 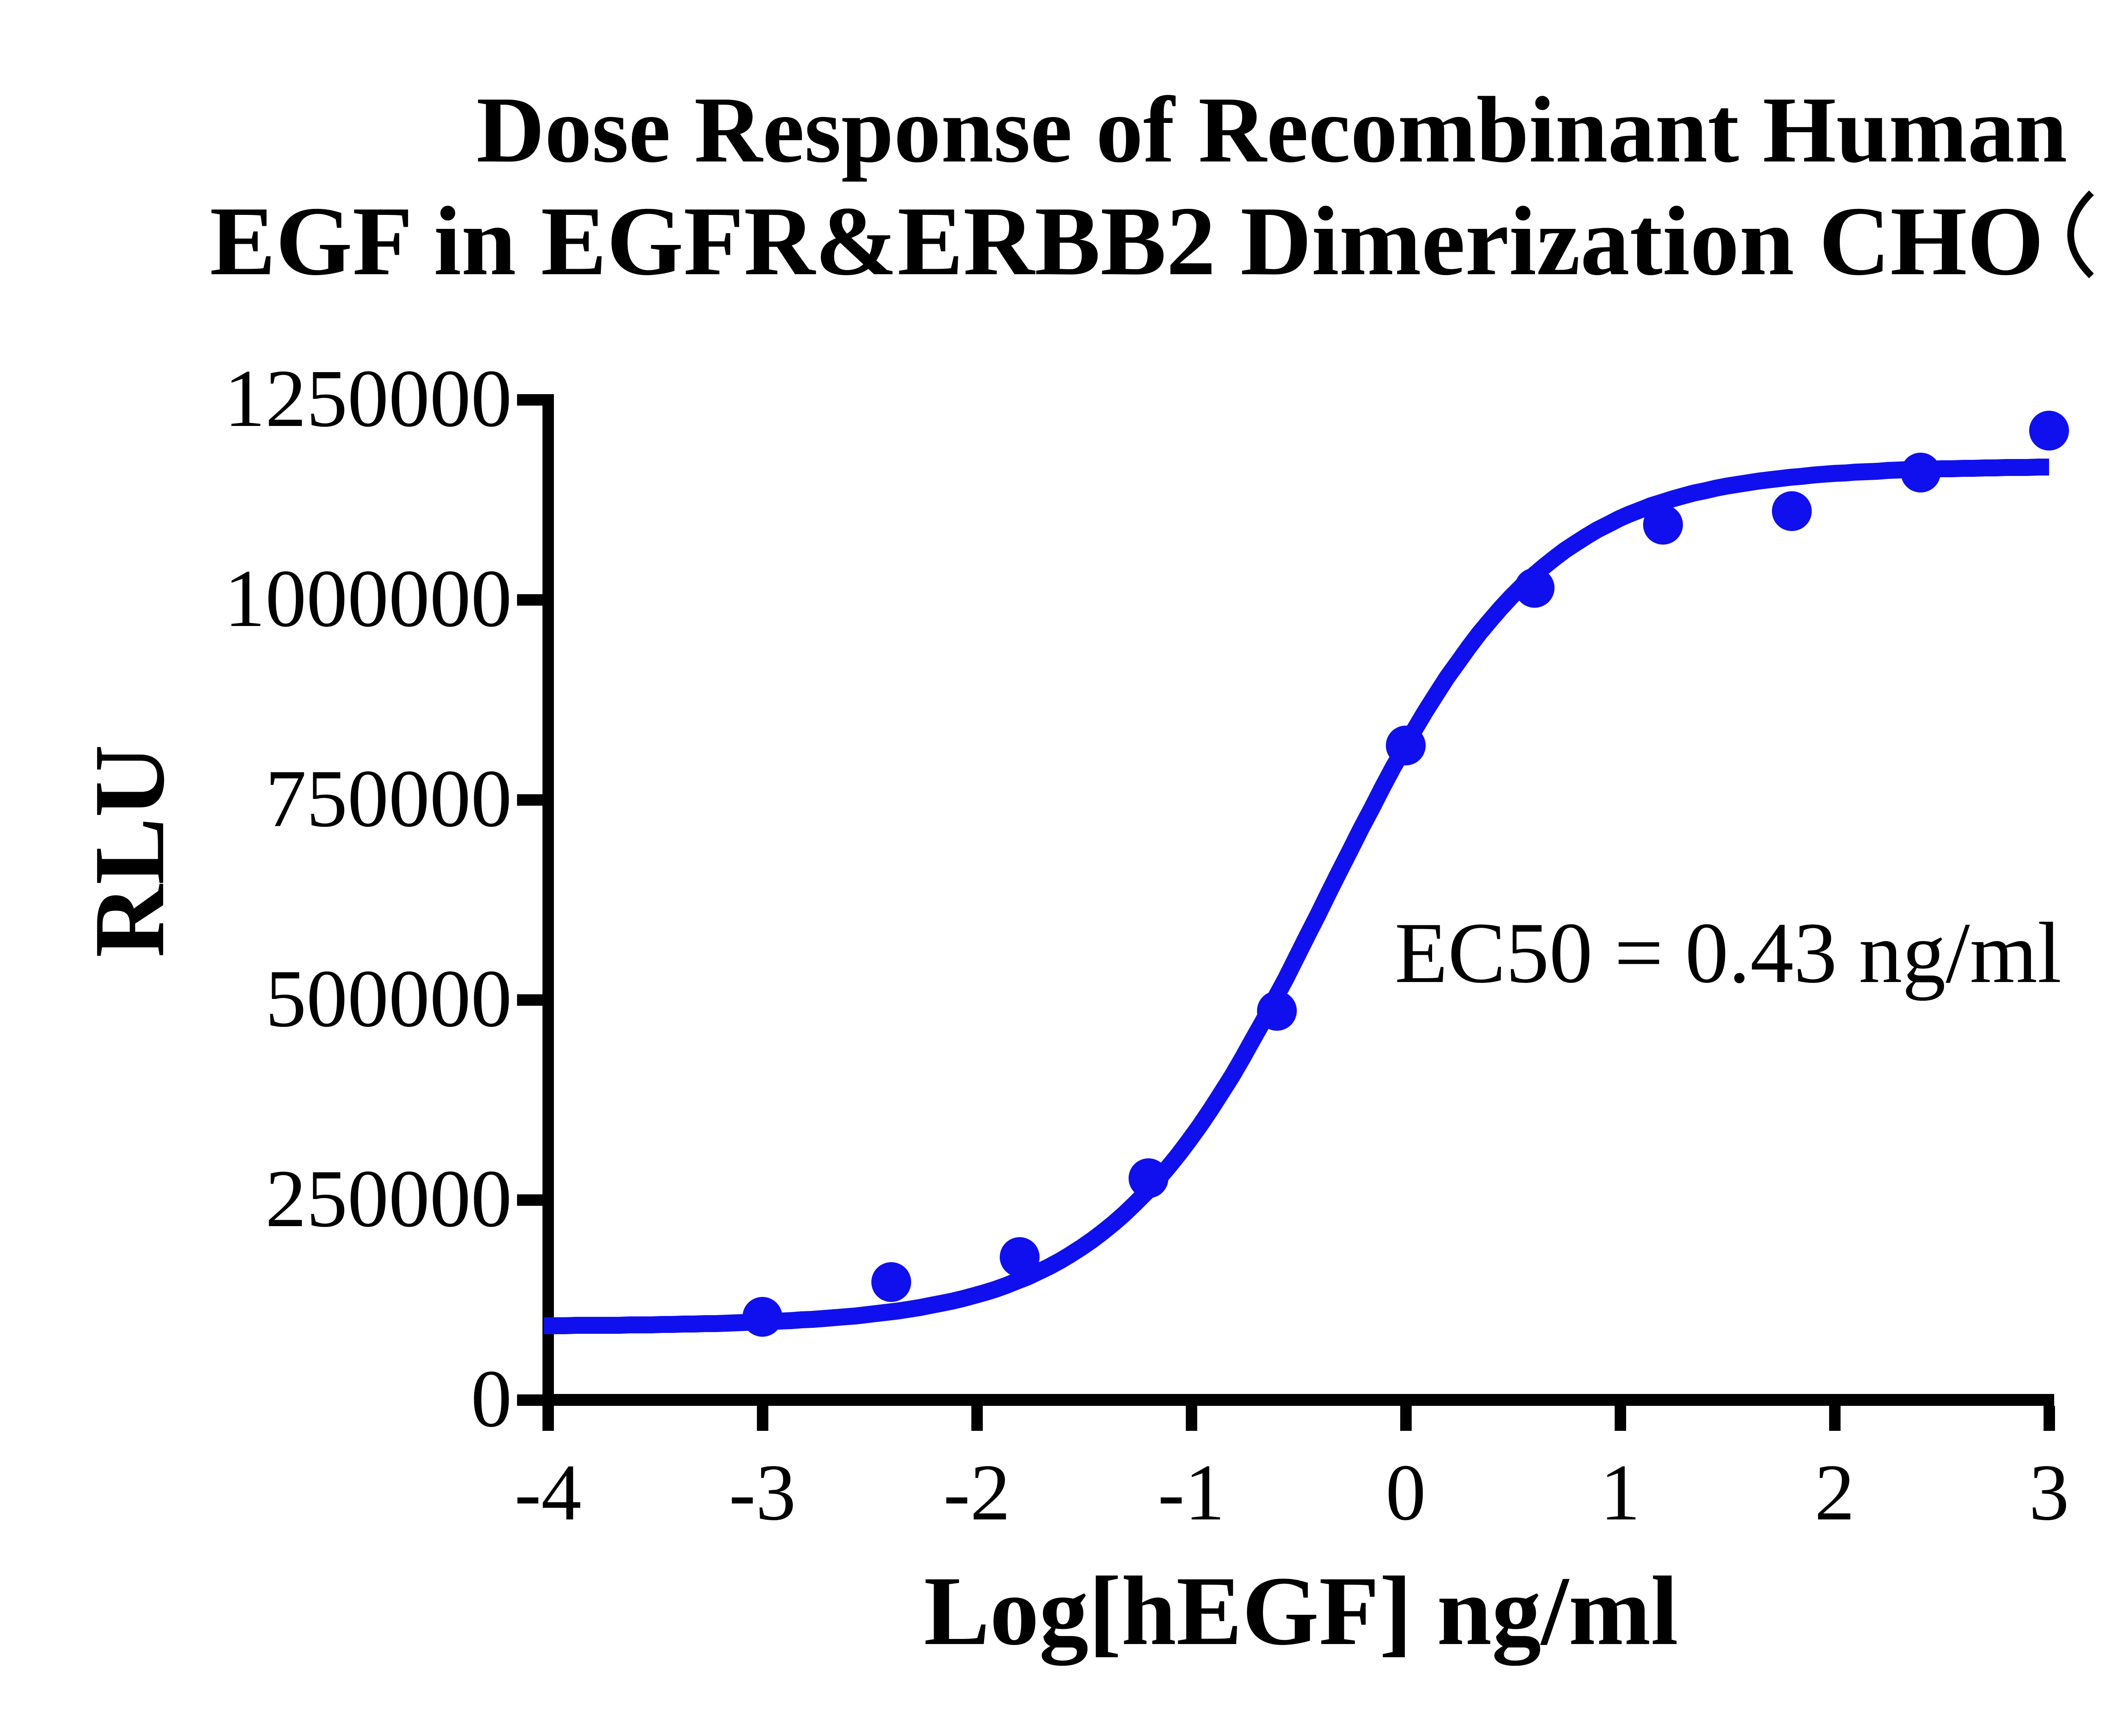 What do you see at coordinates (389, 998) in the screenshot?
I see `svg-text: 500000` at bounding box center [389, 998].